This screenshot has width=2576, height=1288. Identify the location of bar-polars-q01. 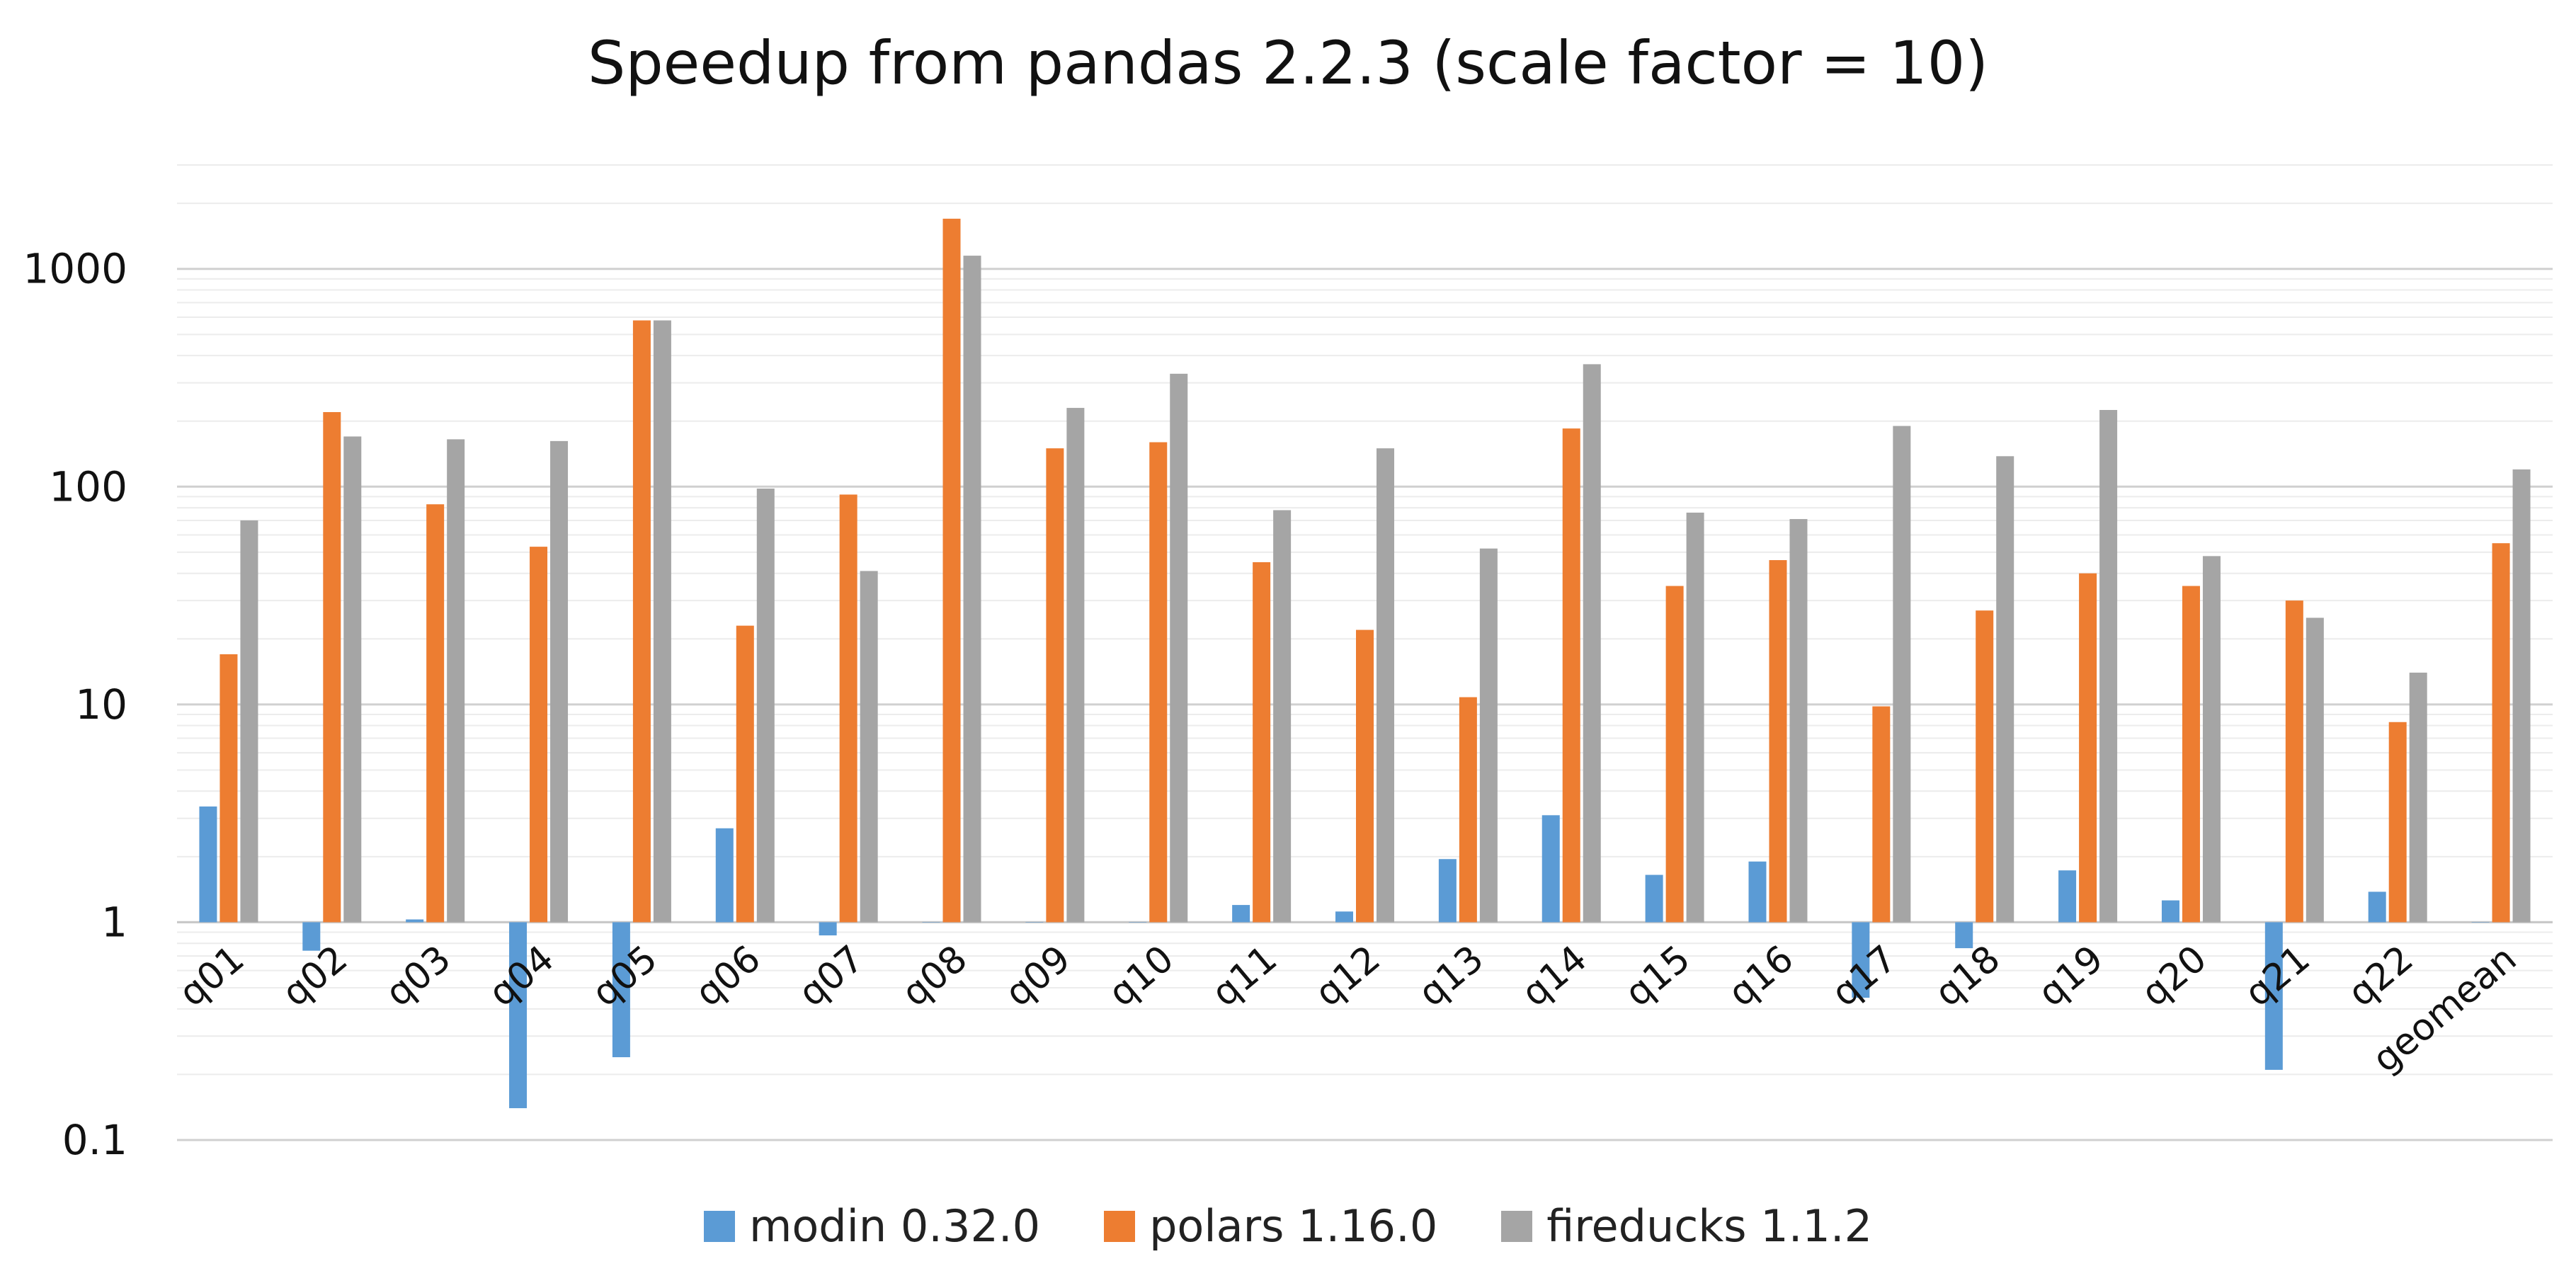
(229, 788).